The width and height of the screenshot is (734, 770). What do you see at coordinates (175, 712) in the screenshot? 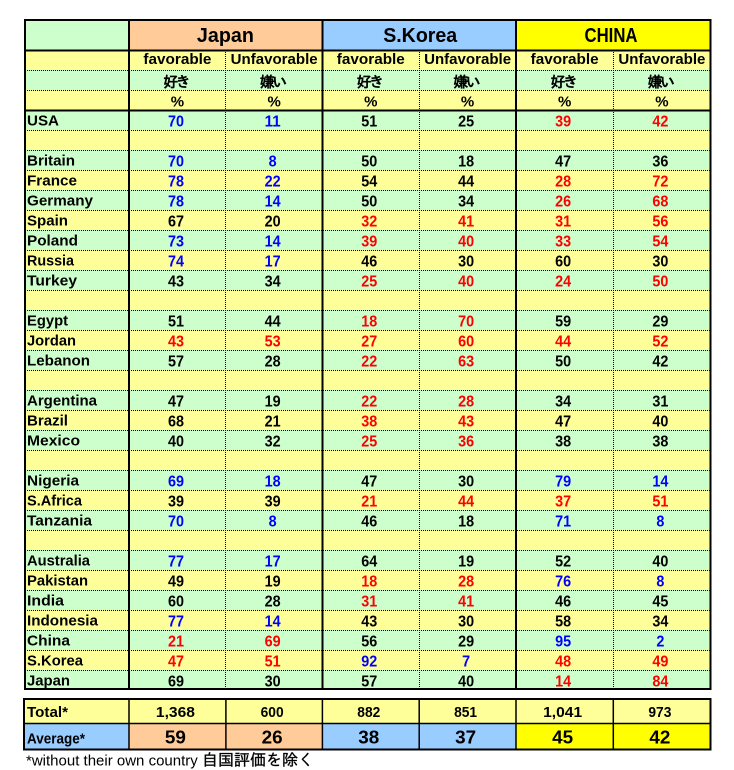
I see `svg-text: 1,368` at bounding box center [175, 712].